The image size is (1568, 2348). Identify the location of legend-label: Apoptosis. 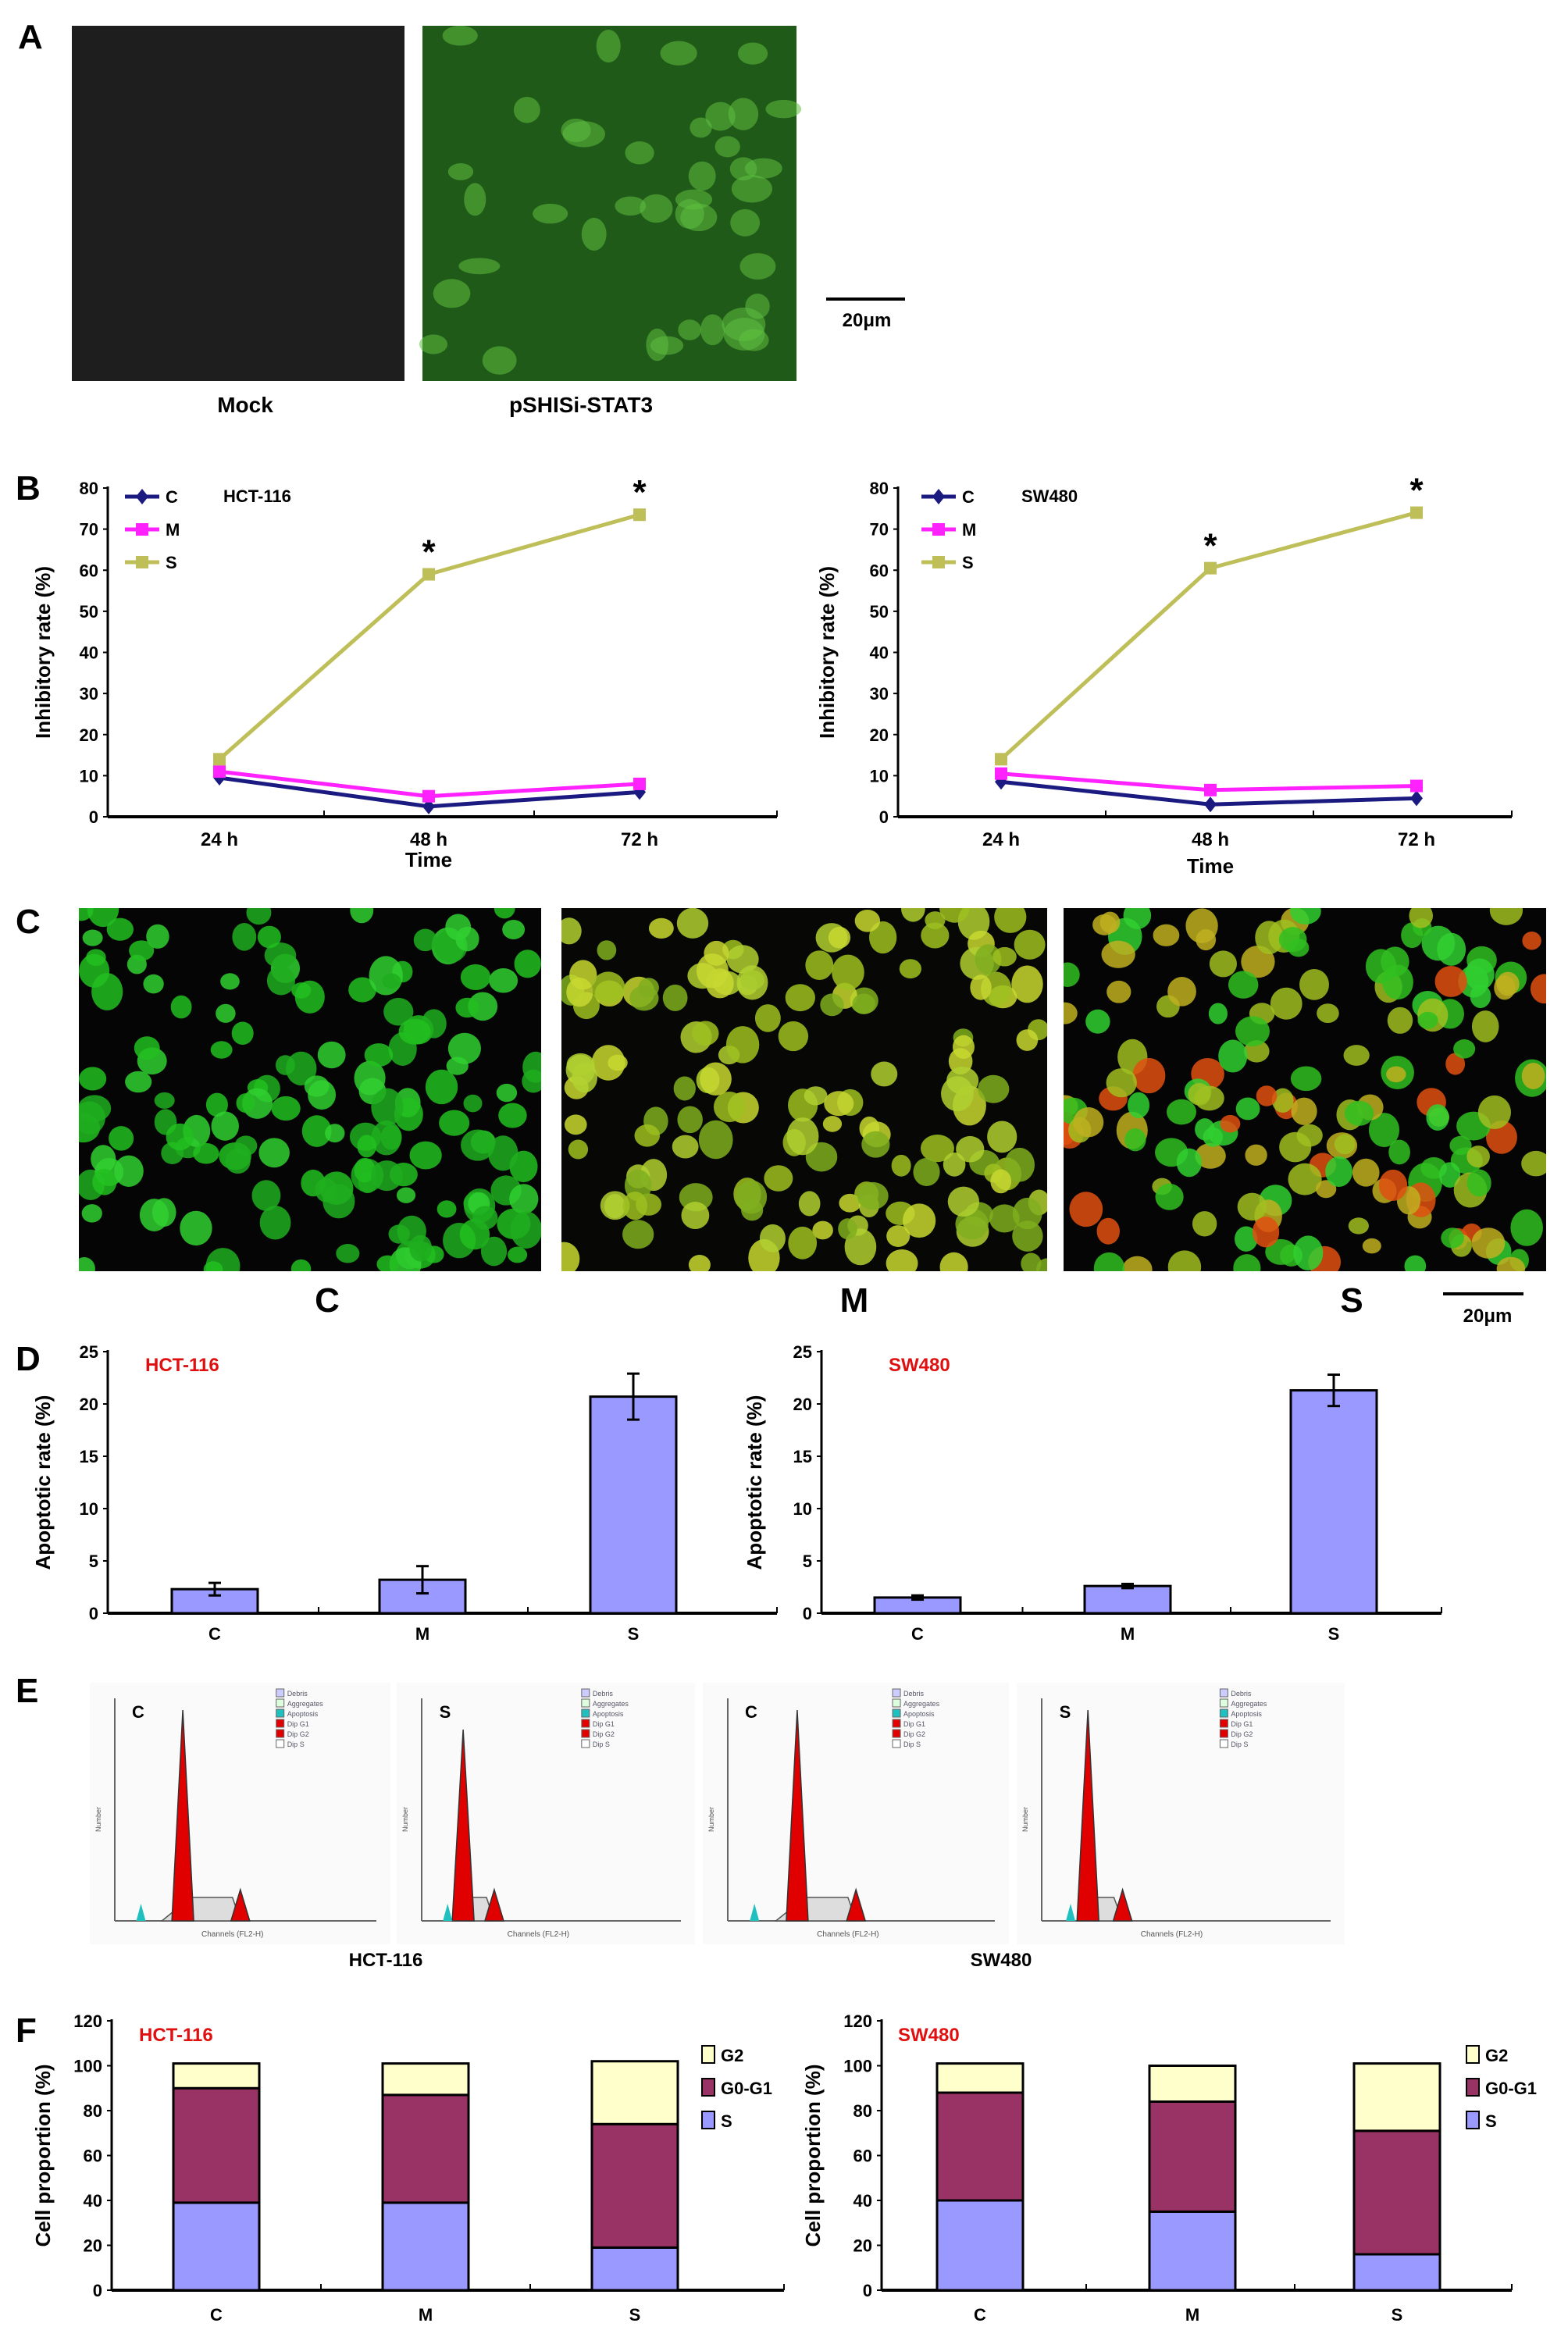
(303, 1714).